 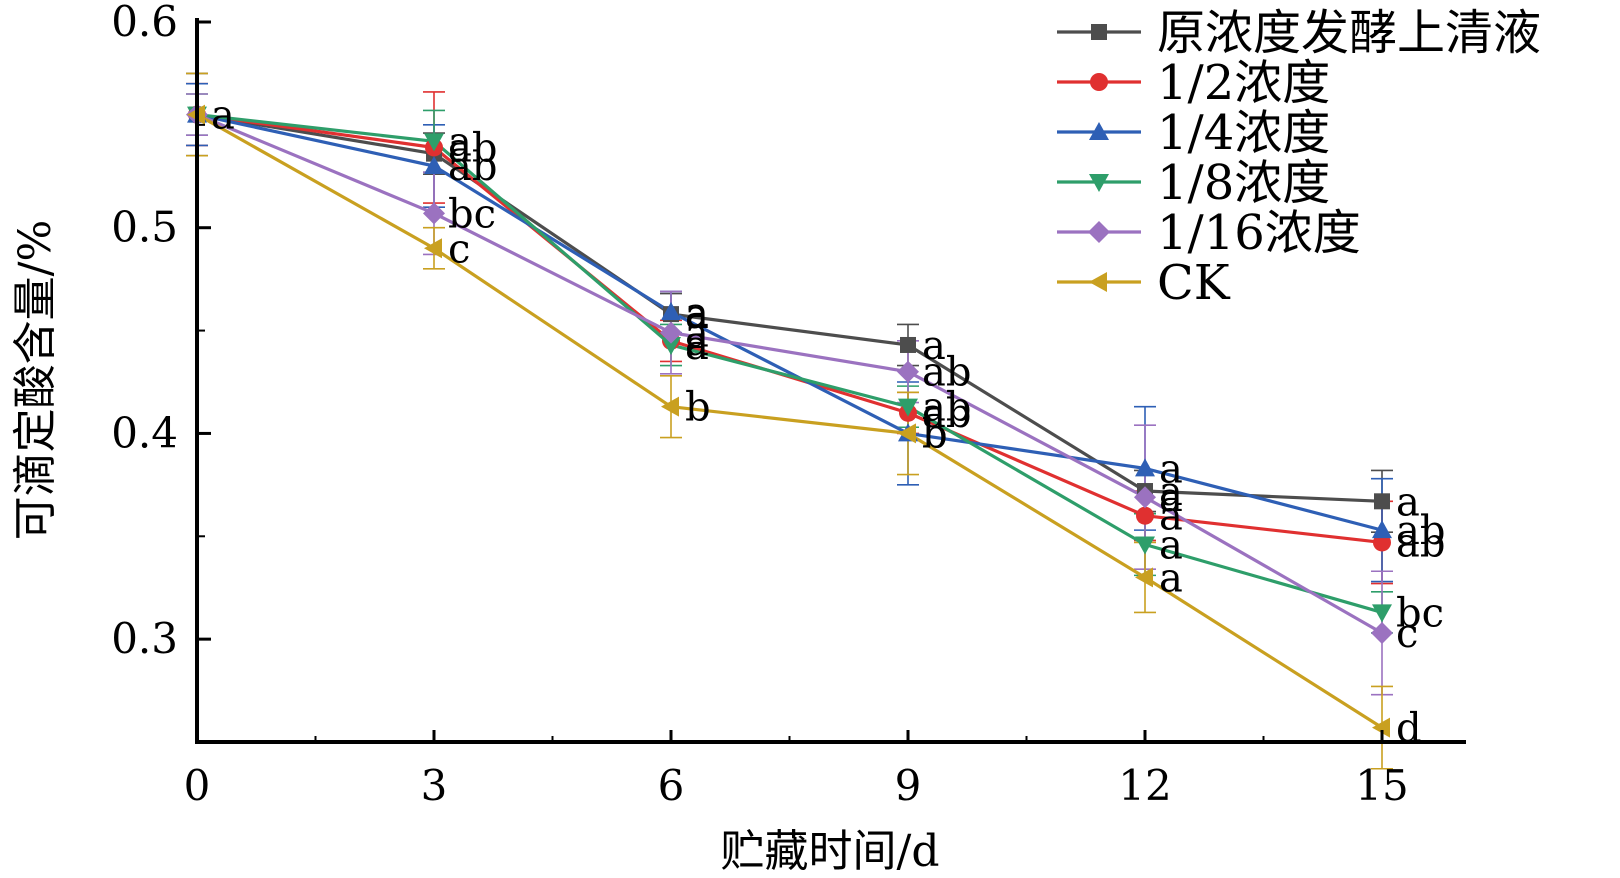 What do you see at coordinates (144, 23) in the screenshot?
I see `y-tick-label: 0.6` at bounding box center [144, 23].